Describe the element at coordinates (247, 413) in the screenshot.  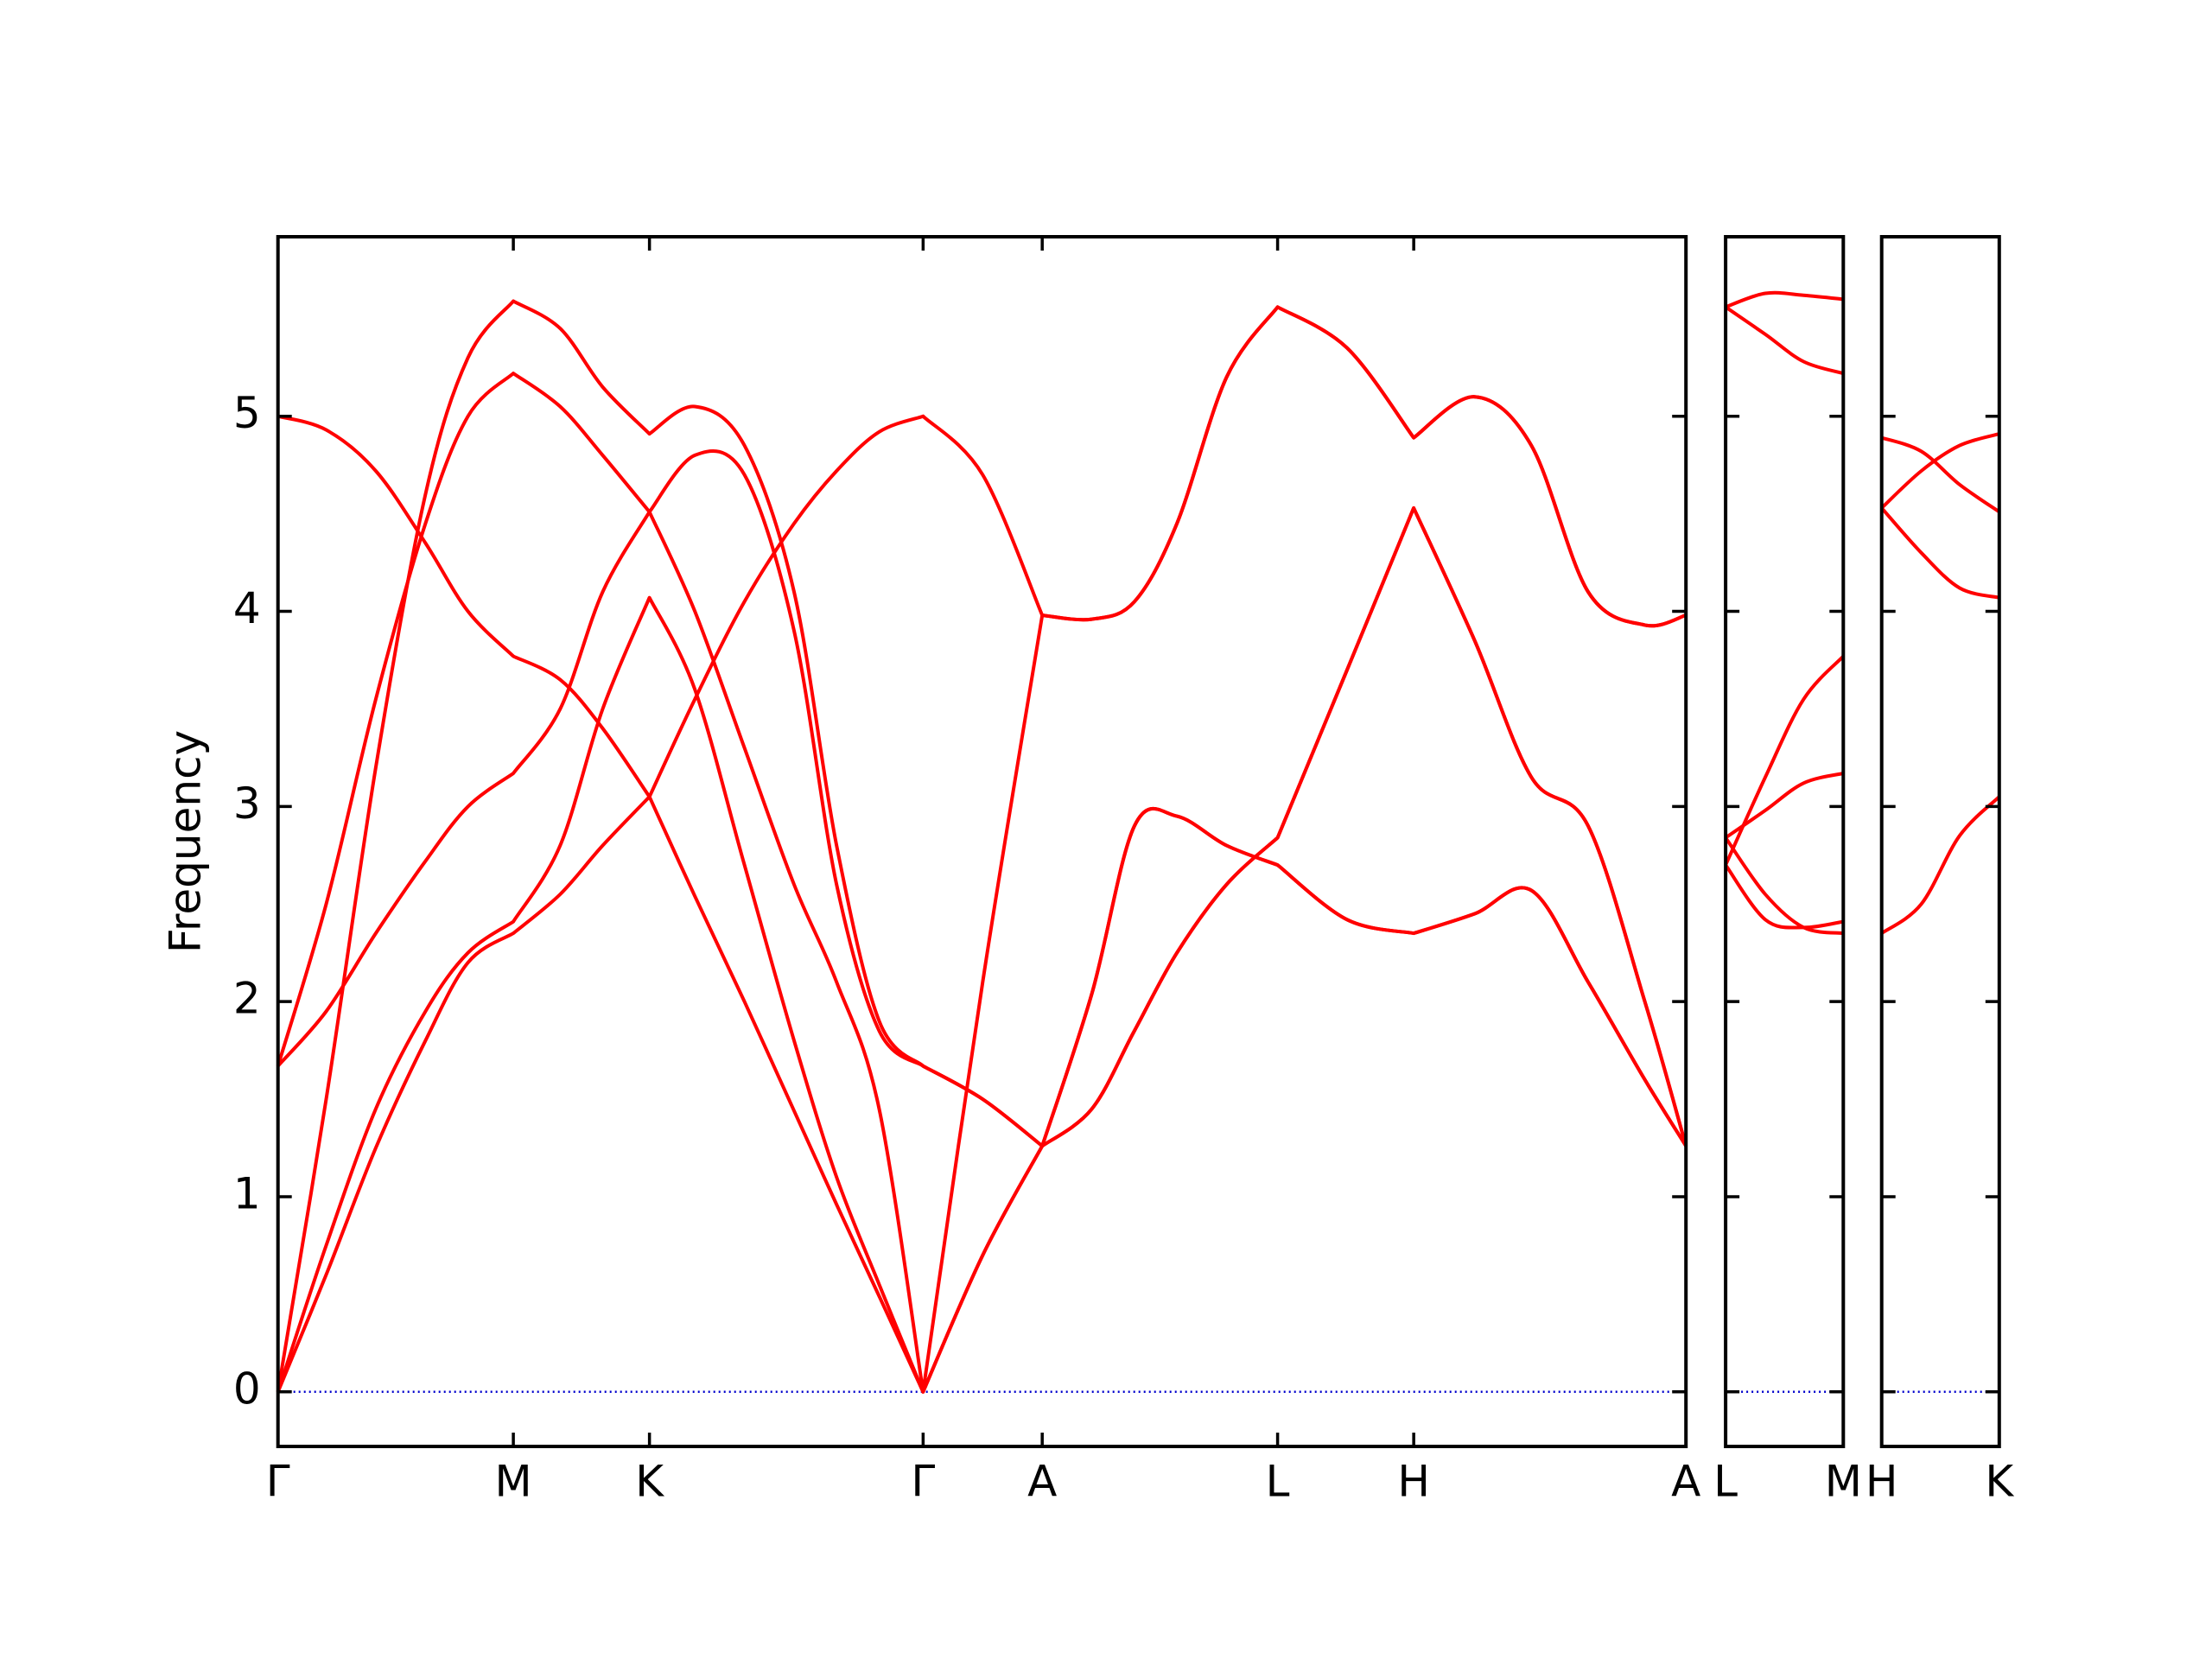
I see `y-tick-label: 5` at that location.